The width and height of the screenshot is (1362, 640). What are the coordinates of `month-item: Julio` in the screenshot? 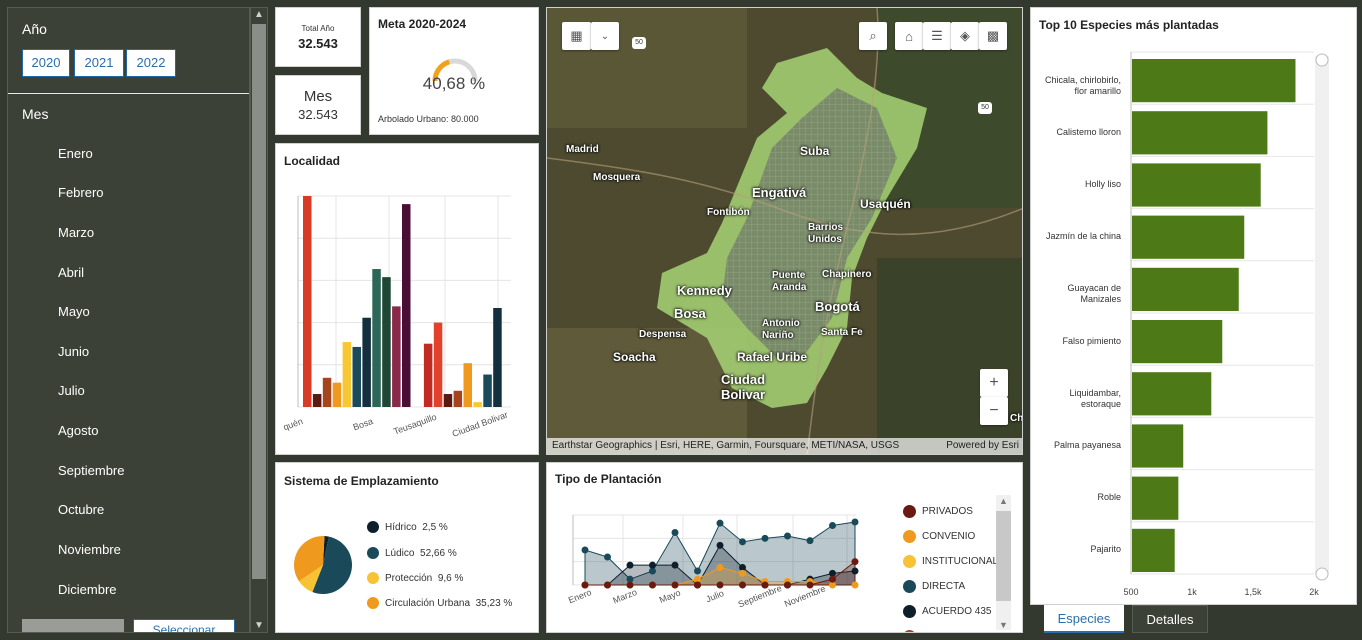 It's located at (71, 390).